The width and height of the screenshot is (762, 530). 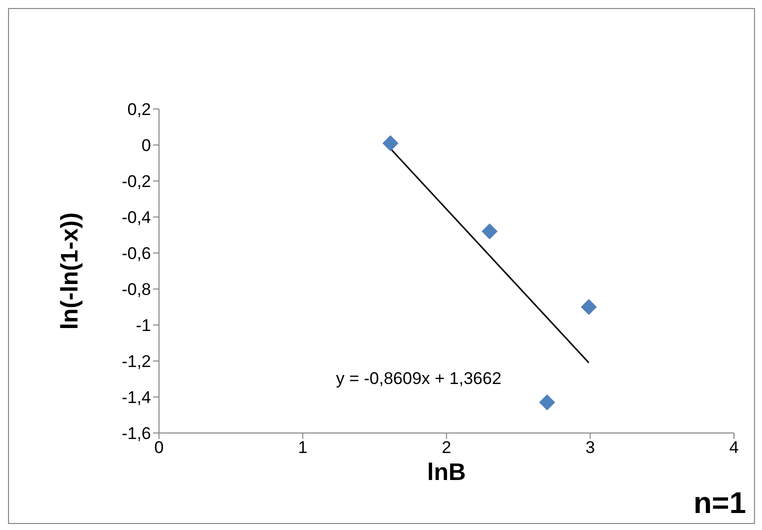 I want to click on x-tick-label: 3, so click(x=590, y=448).